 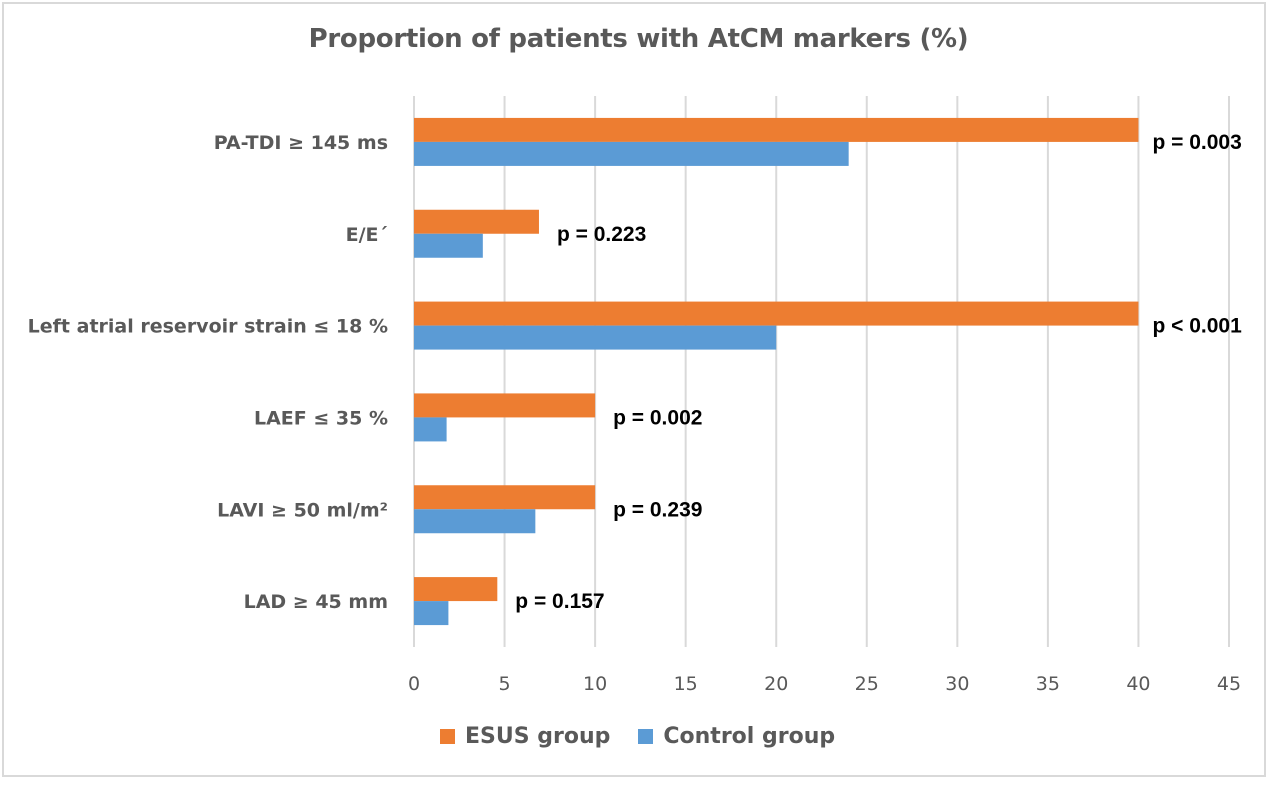 What do you see at coordinates (867, 684) in the screenshot?
I see `x-tick-label: 25` at bounding box center [867, 684].